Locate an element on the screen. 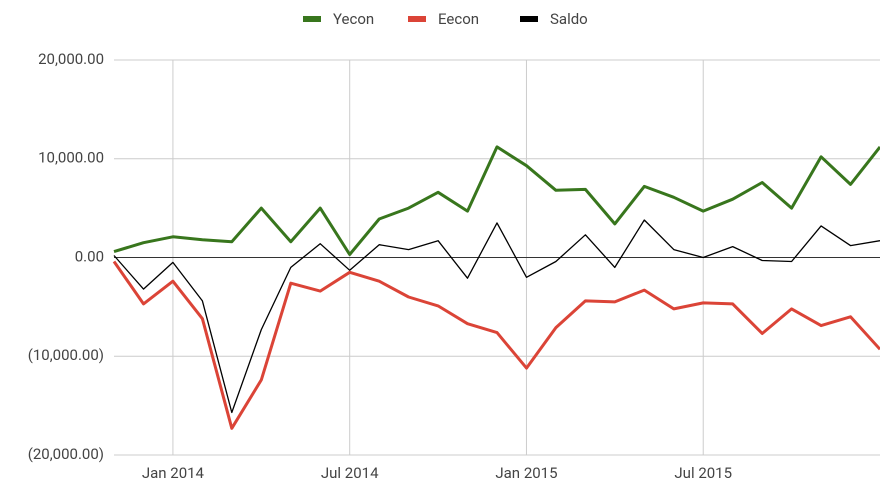 Image resolution: width=880 pixels, height=481 pixels. y-tick-label: 0.00 is located at coordinates (89, 256).